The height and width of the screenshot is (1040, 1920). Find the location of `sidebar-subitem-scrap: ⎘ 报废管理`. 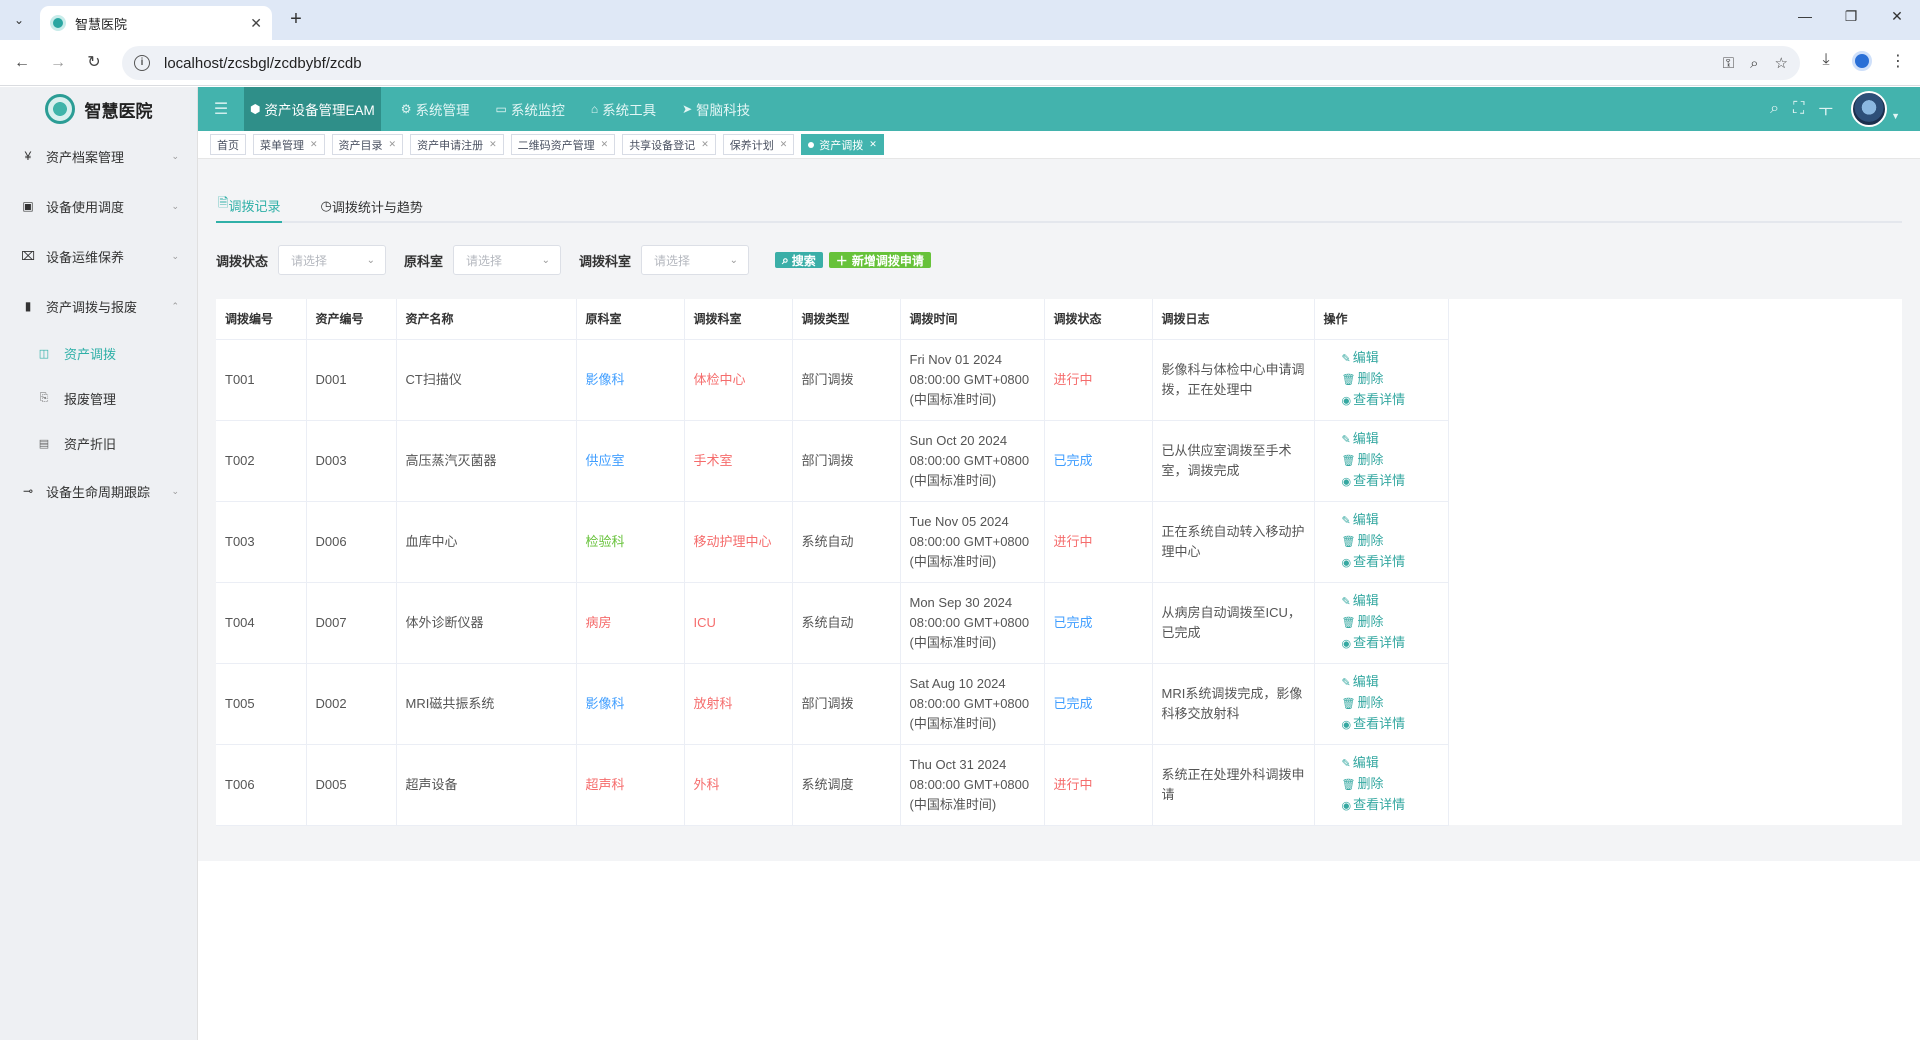

sidebar-subitem-scrap: ⎘ 报废管理 is located at coordinates (98, 398).